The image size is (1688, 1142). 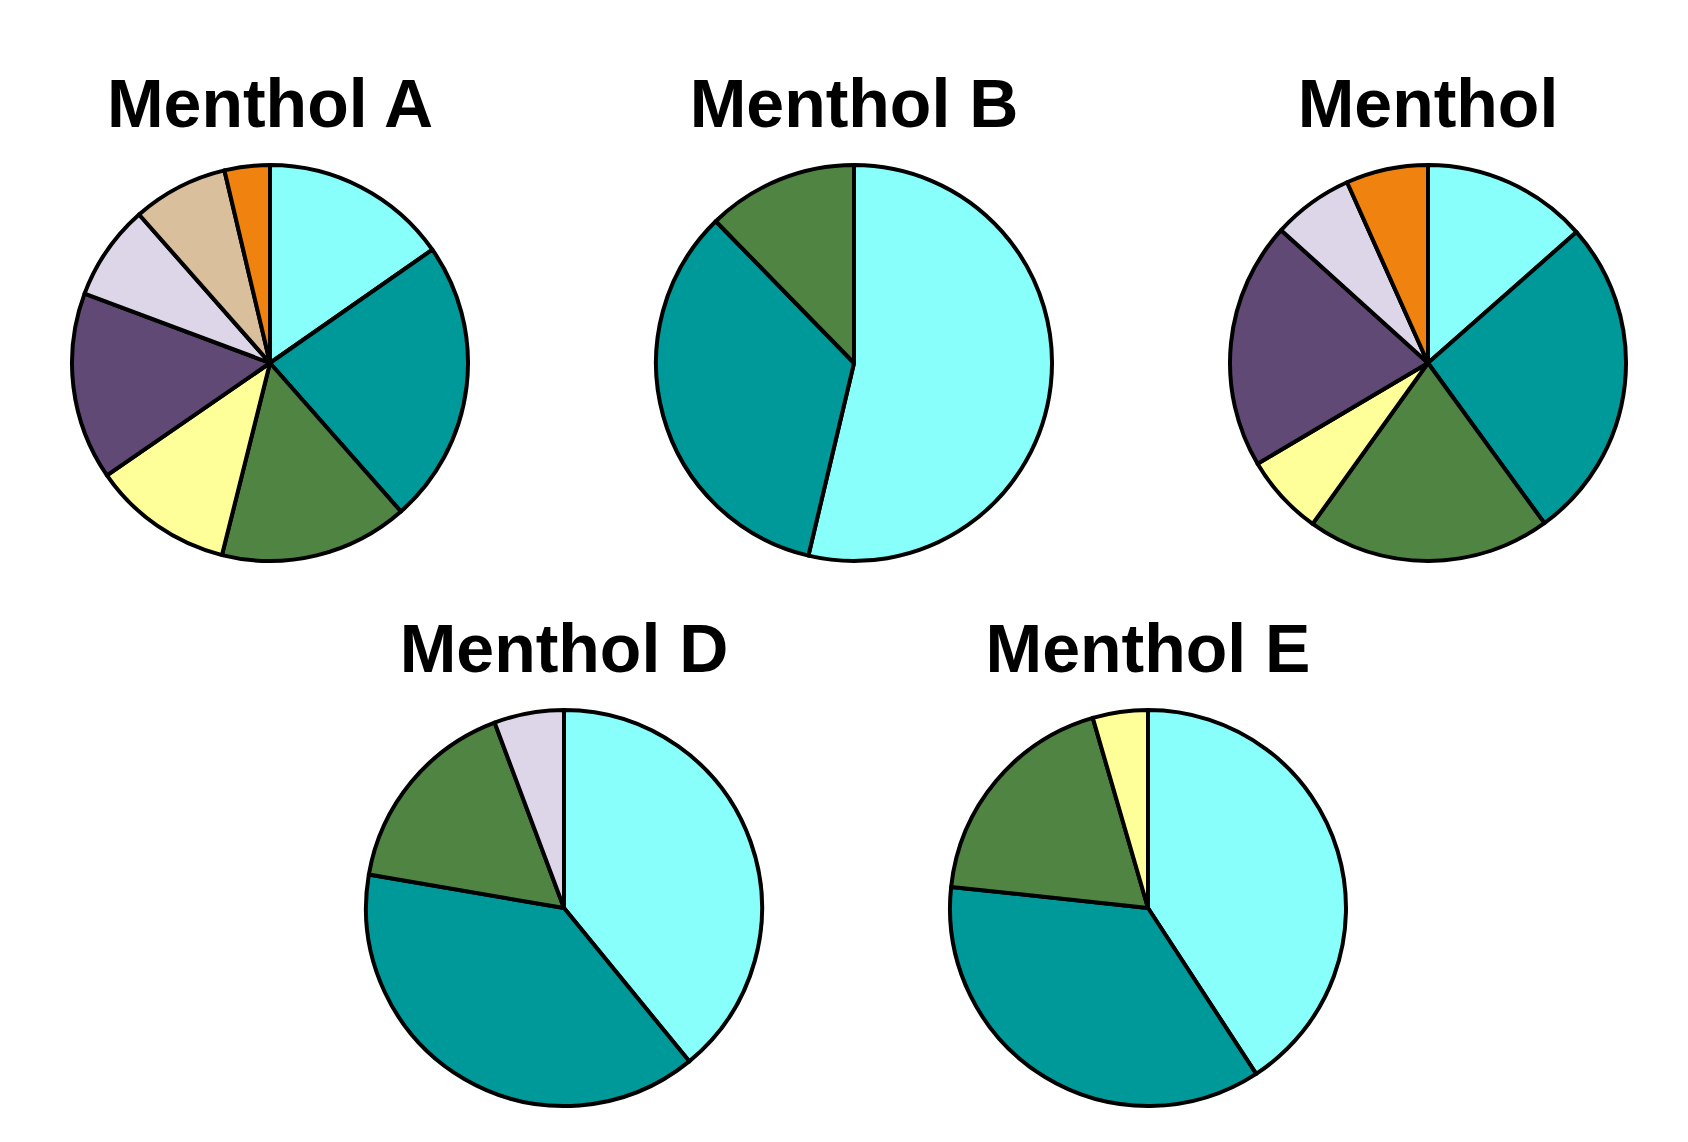 I want to click on chart-title: Menthol A, so click(x=270, y=103).